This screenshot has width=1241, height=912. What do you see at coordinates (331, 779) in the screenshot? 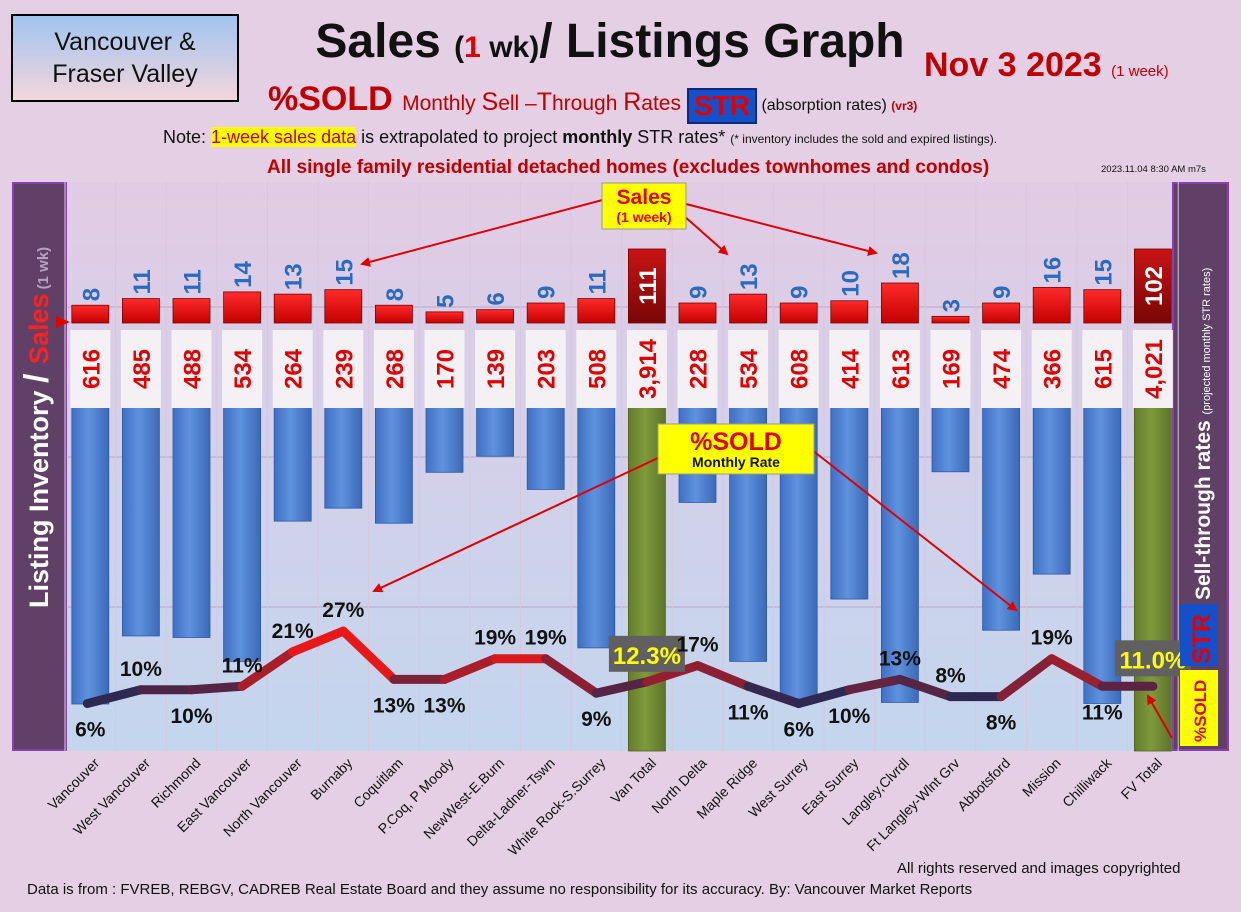
I see `category-label: Burnaby` at bounding box center [331, 779].